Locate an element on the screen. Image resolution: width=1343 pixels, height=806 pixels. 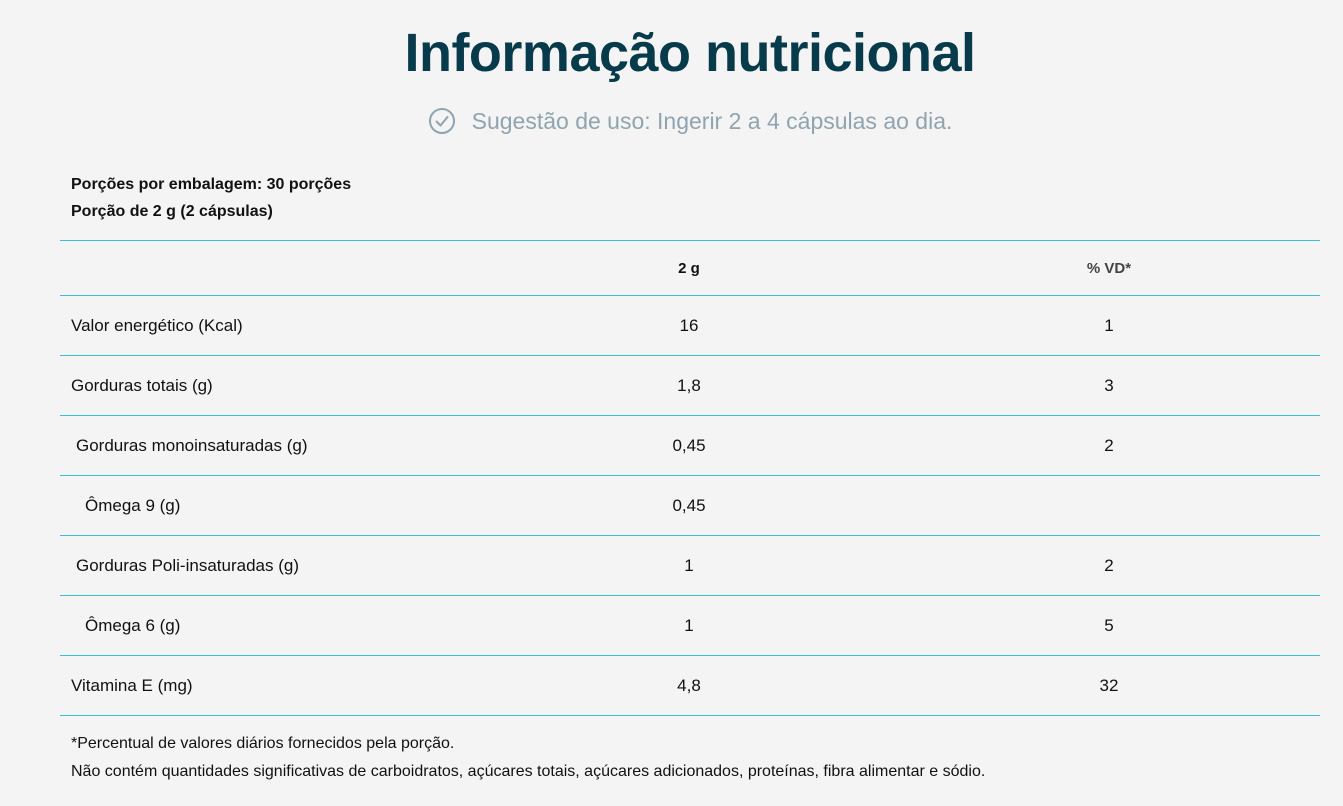
nutrient-amount: 4,8 is located at coordinates (689, 685).